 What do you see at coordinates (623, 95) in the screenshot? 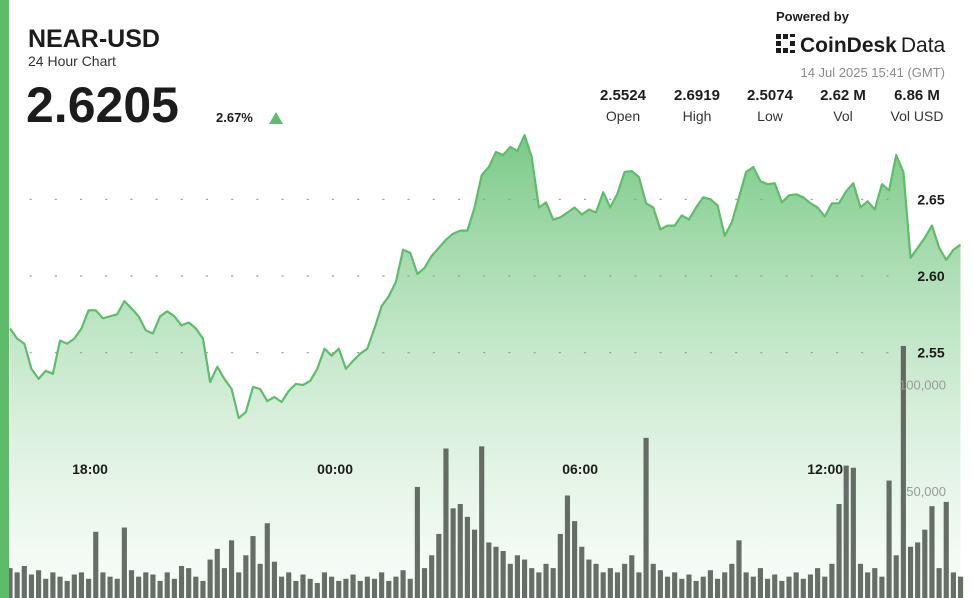
I see `stat-value: 2.5524` at bounding box center [623, 95].